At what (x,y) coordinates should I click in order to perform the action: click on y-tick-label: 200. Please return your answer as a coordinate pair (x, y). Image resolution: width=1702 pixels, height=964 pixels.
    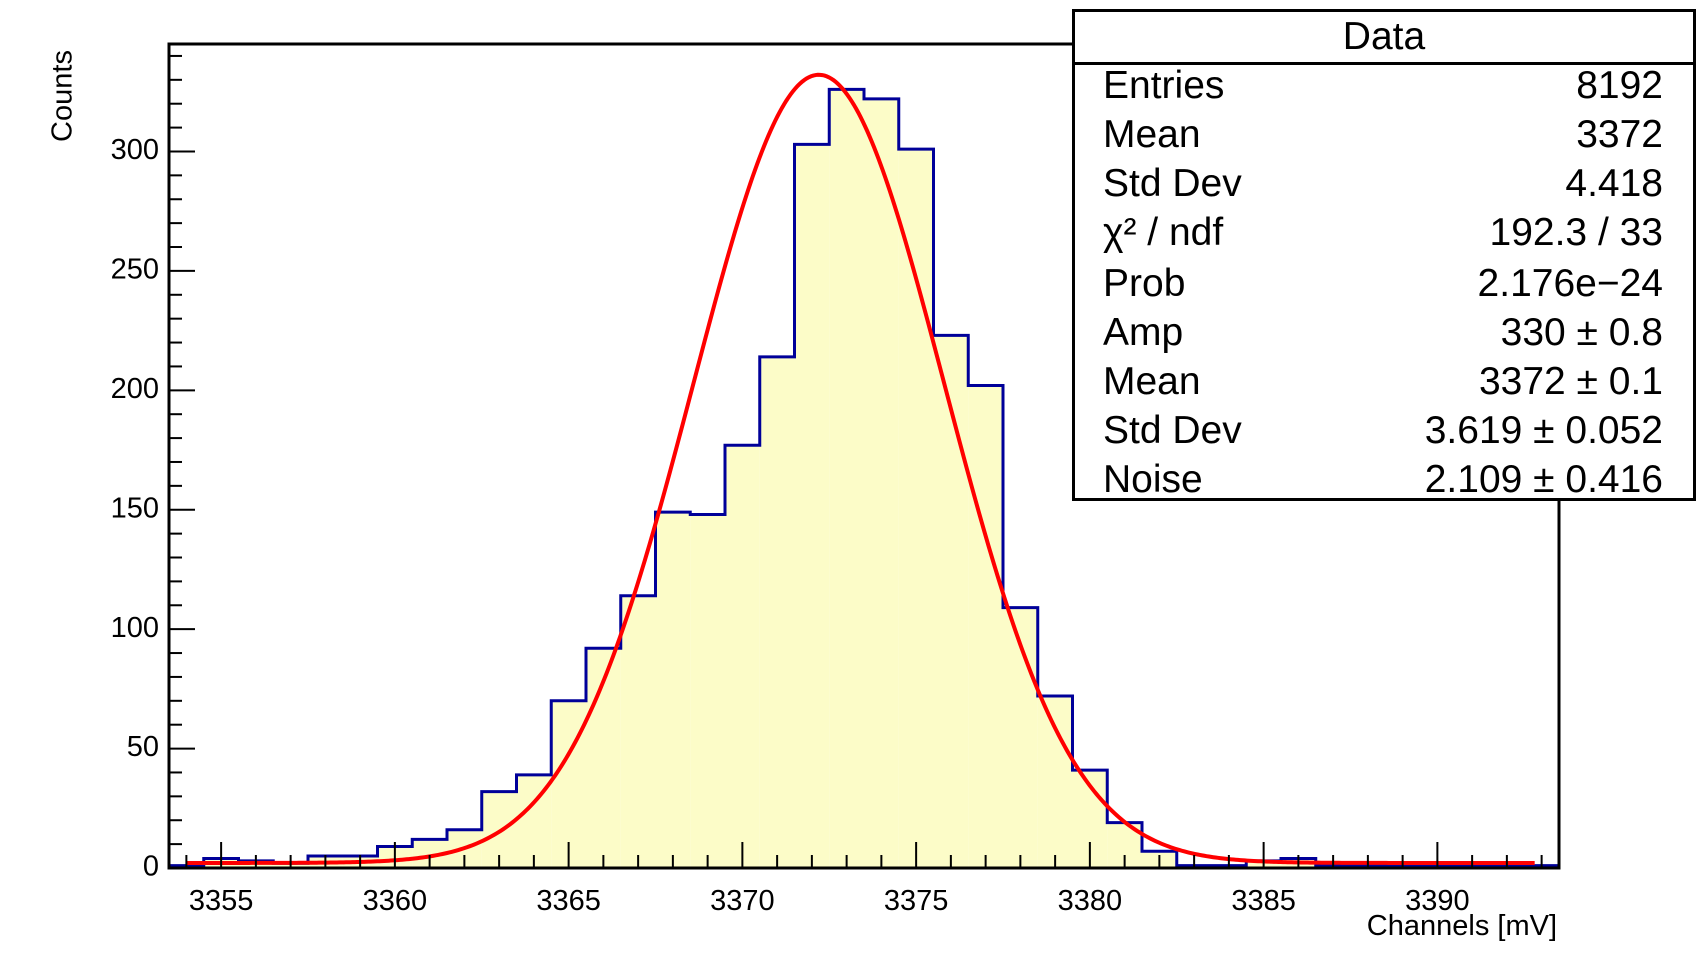
    Looking at the image, I should click on (135, 389).